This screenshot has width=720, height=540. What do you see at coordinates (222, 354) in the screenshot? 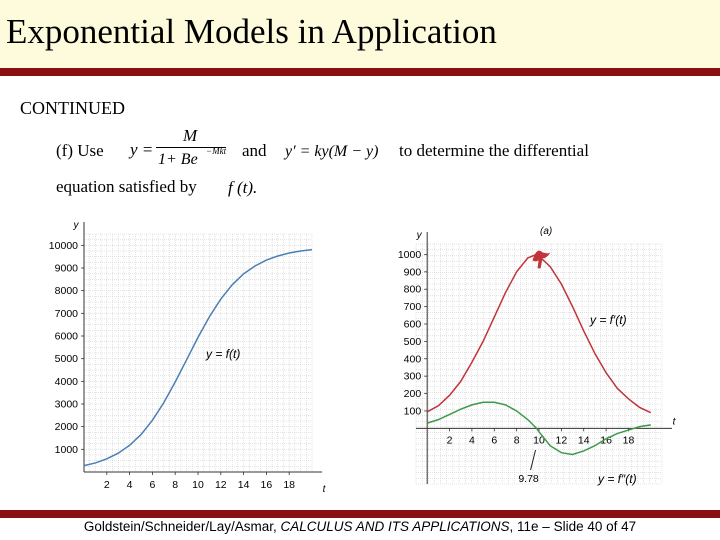
I see `series-label-ft: y = f(t)` at bounding box center [222, 354].